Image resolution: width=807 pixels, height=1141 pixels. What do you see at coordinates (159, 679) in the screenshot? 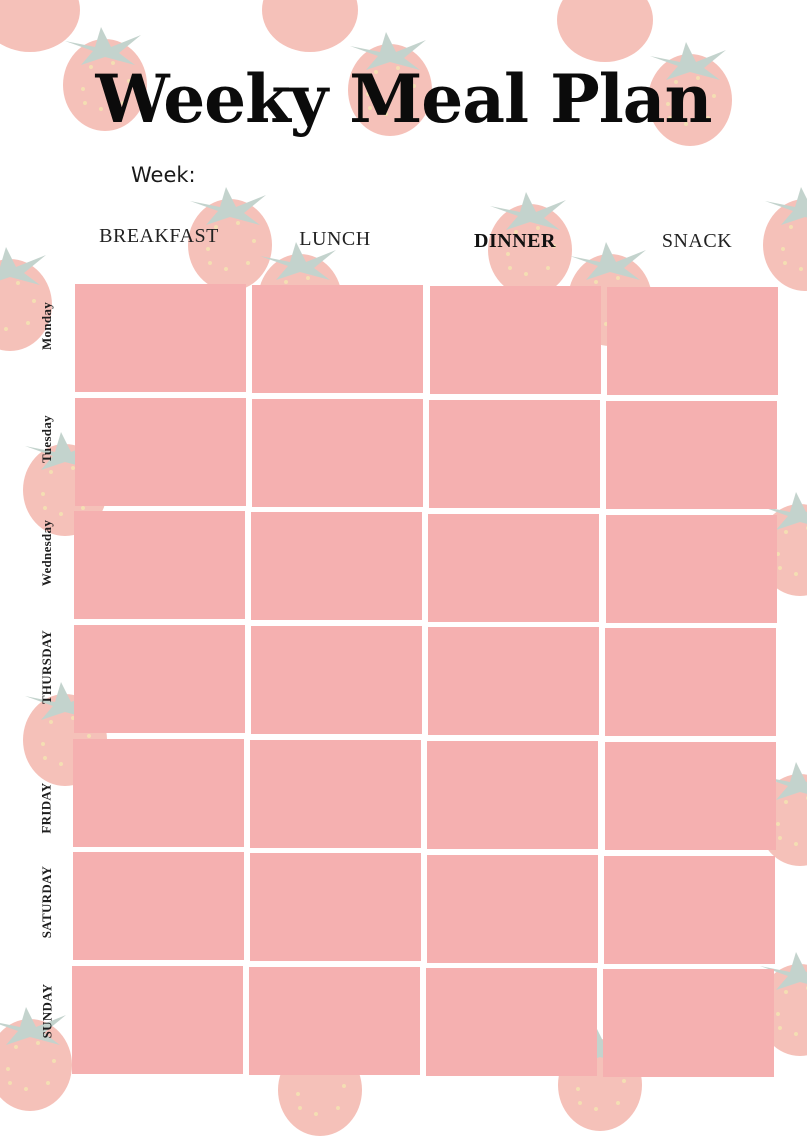
I see `cell-thursday-breakfast` at bounding box center [159, 679].